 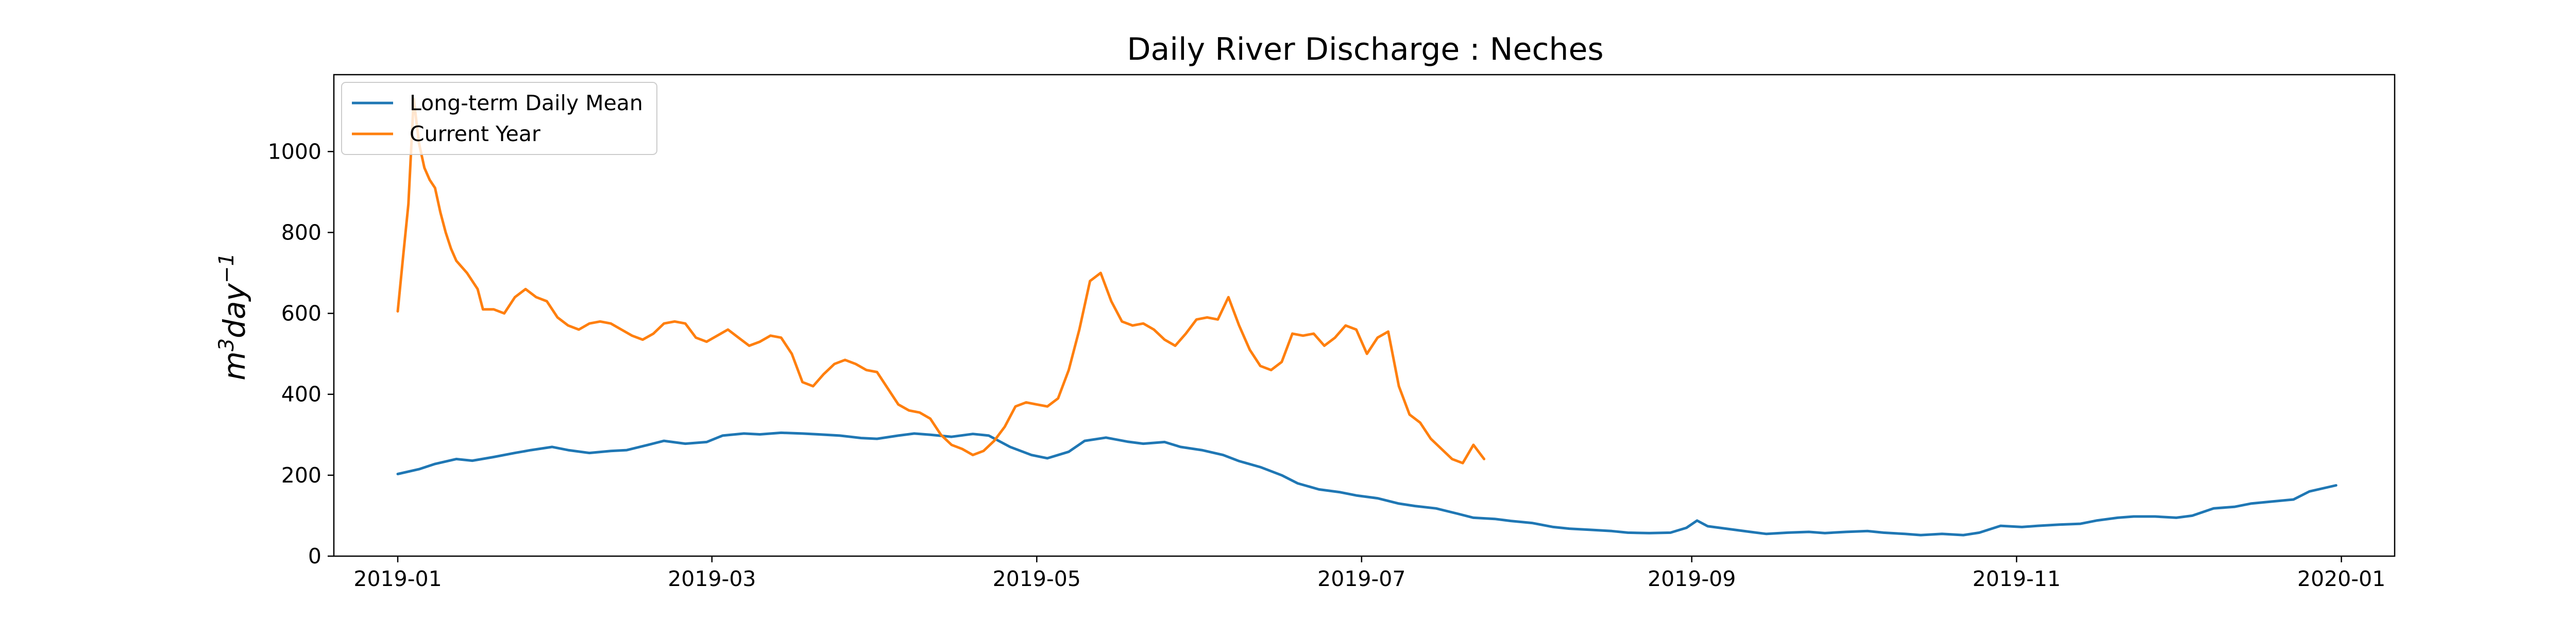 I want to click on y-tick-label: 200, so click(x=301, y=476).